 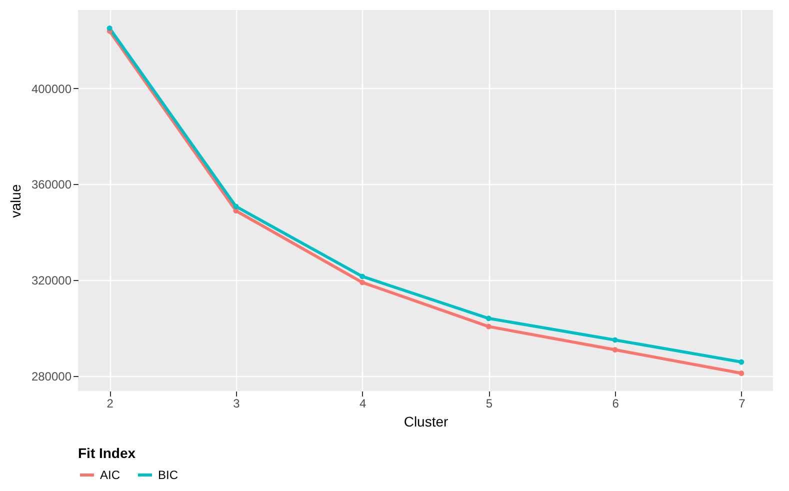 I want to click on y-tick-label: 400000, so click(x=51, y=89).